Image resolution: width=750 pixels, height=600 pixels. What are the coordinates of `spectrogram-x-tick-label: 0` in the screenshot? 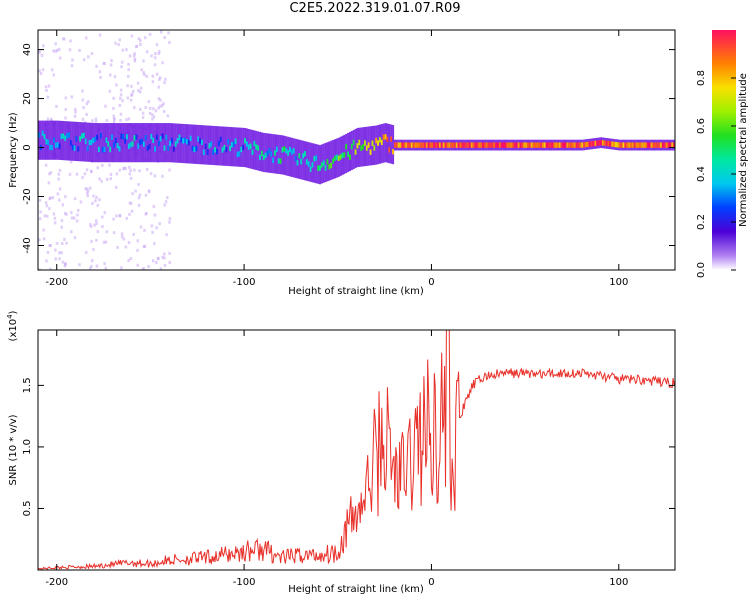 It's located at (431, 282).